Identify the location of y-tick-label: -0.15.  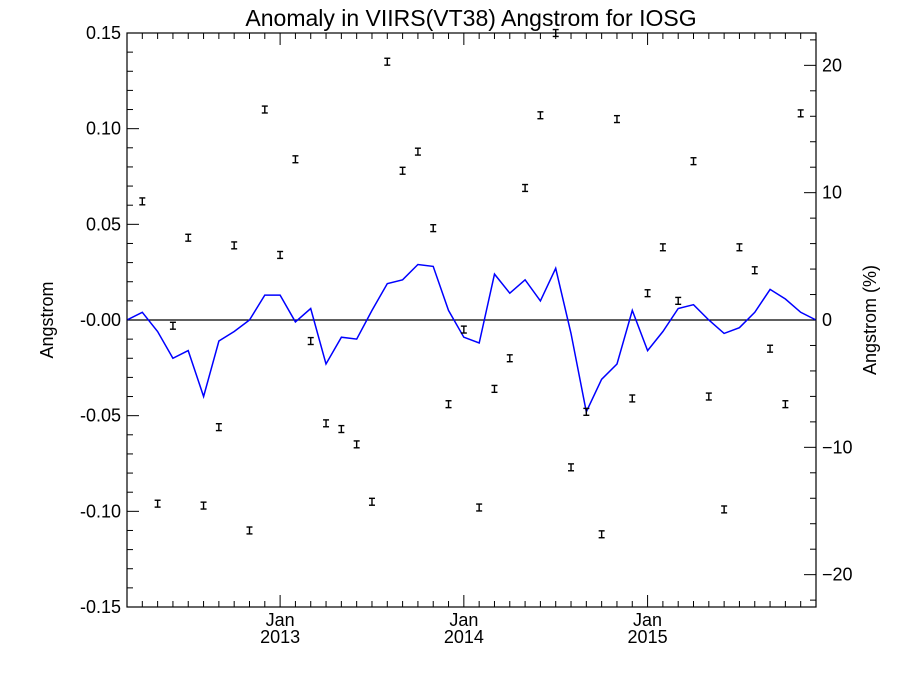
(100, 607).